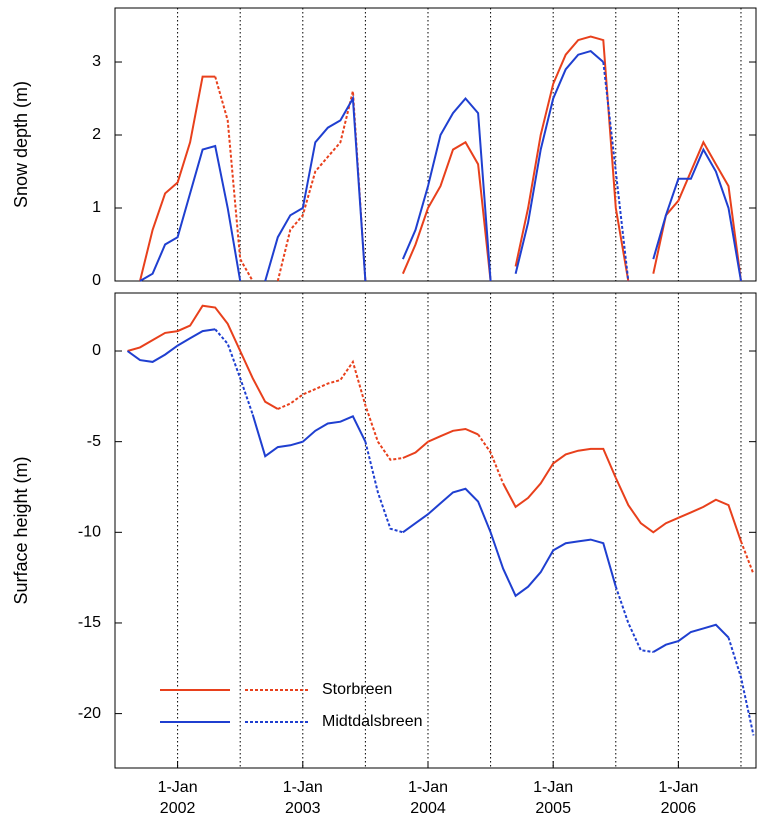  What do you see at coordinates (89, 532) in the screenshot?
I see `y-tick-label: -10` at bounding box center [89, 532].